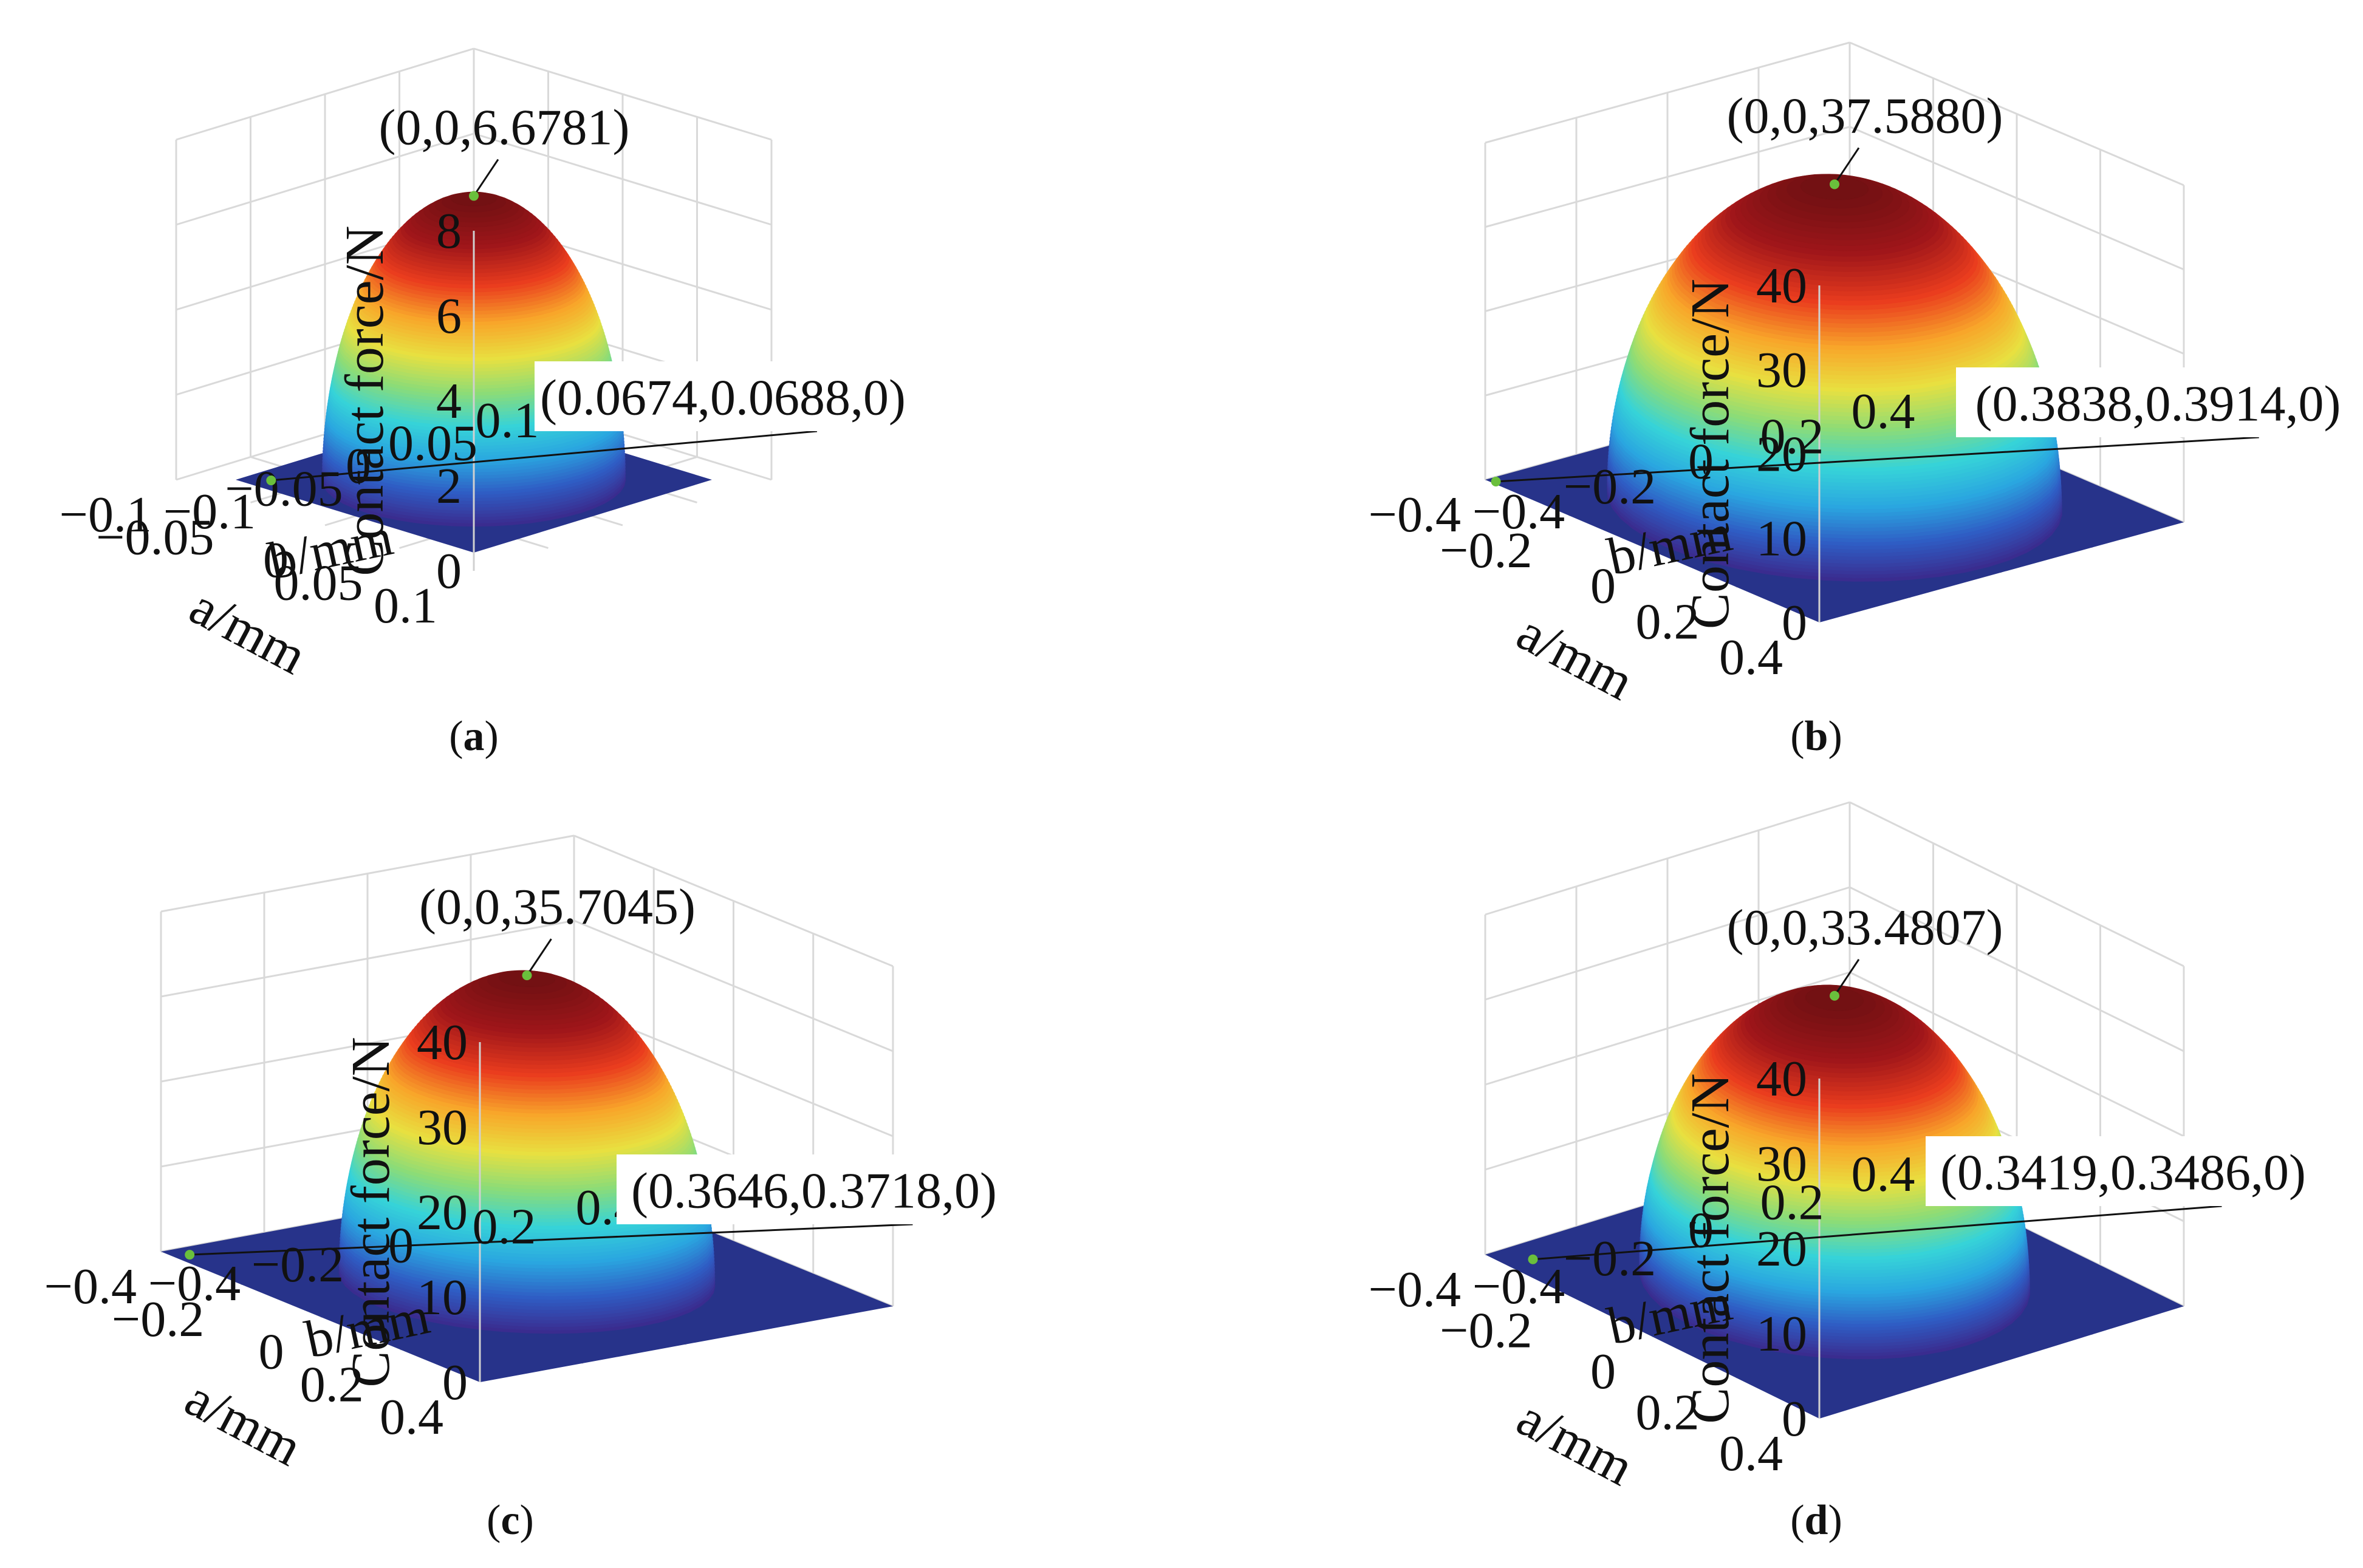 This screenshot has height=1568, width=2363. I want to click on panel-caption: (c), so click(511, 1520).